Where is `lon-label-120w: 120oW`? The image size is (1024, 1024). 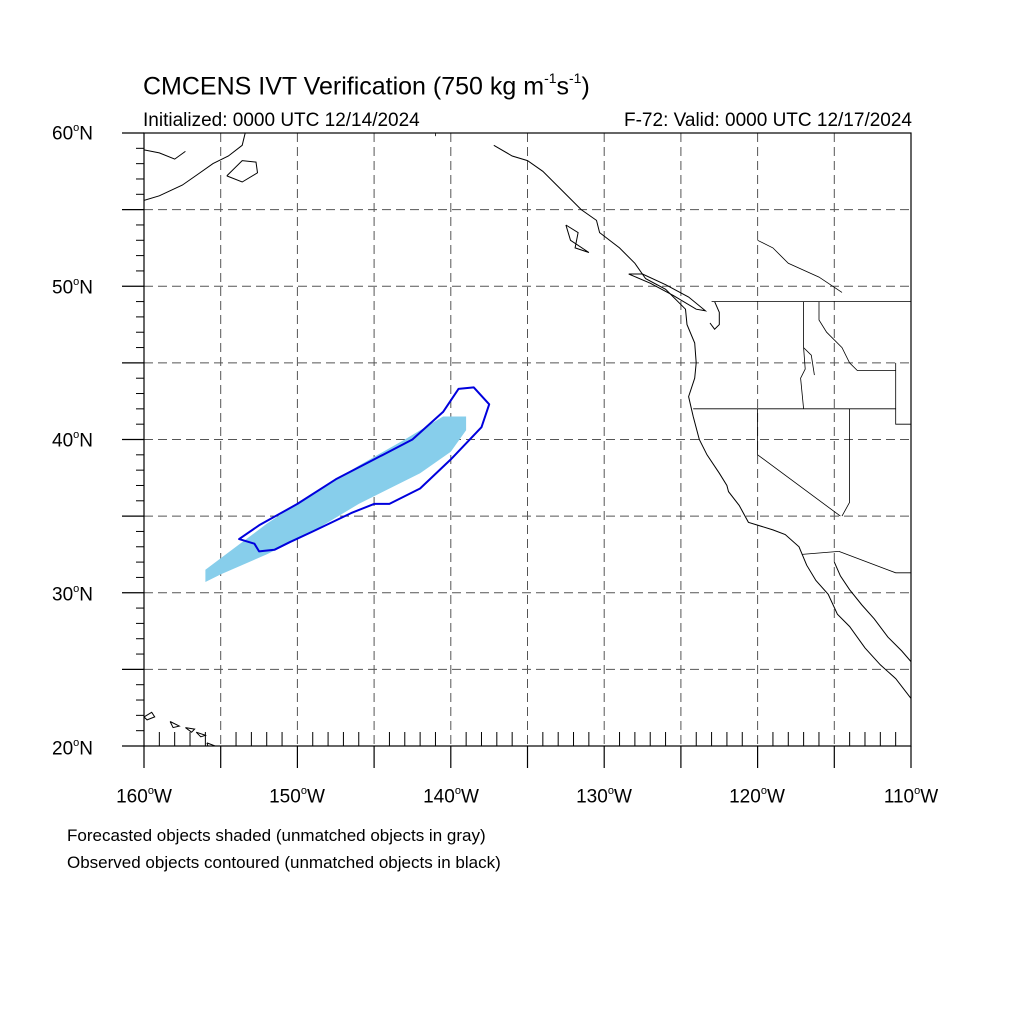
lon-label-120w: 120oW is located at coordinates (757, 796).